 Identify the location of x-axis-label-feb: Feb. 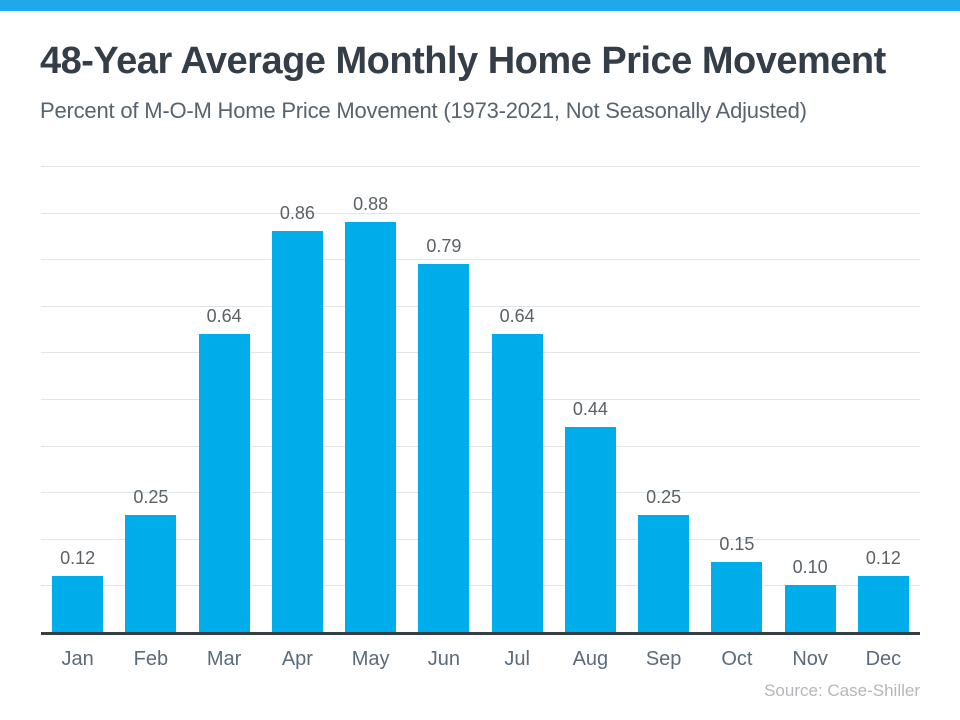
(151, 659).